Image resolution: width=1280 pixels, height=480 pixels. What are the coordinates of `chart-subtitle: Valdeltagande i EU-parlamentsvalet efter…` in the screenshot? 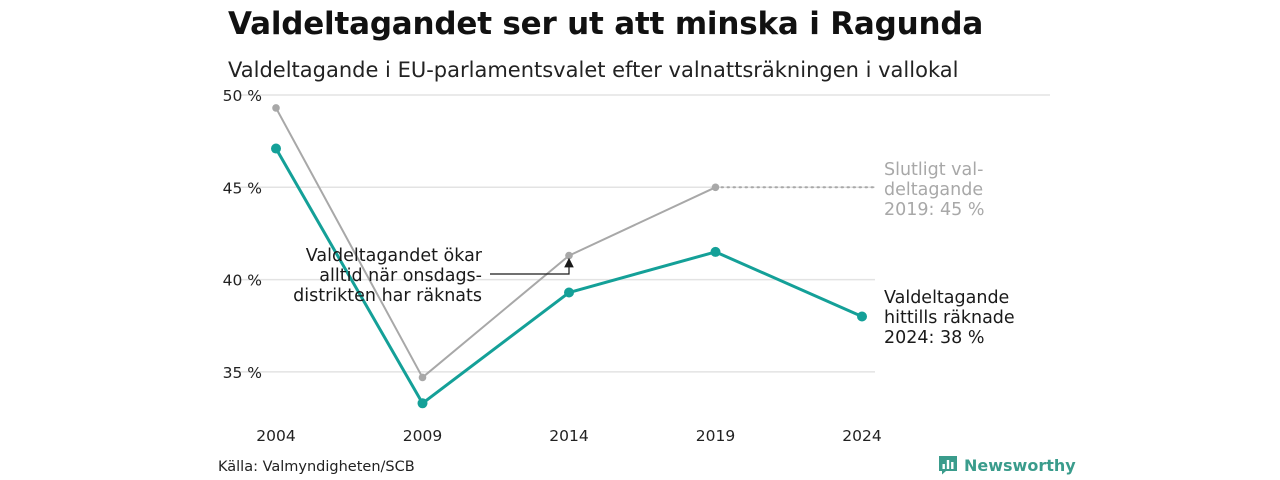 It's located at (593, 70).